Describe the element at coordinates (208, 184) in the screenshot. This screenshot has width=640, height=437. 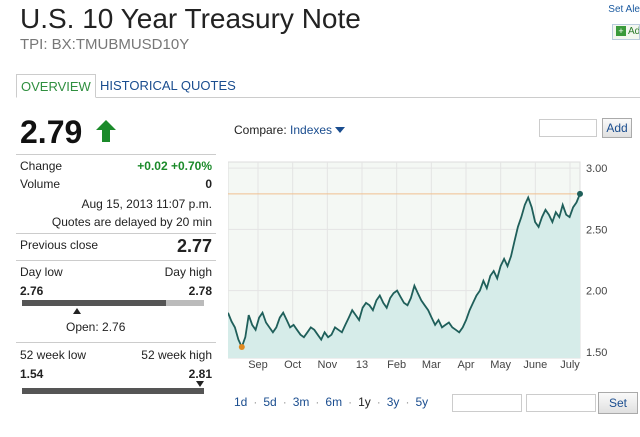
I see `volume-value: 0` at that location.